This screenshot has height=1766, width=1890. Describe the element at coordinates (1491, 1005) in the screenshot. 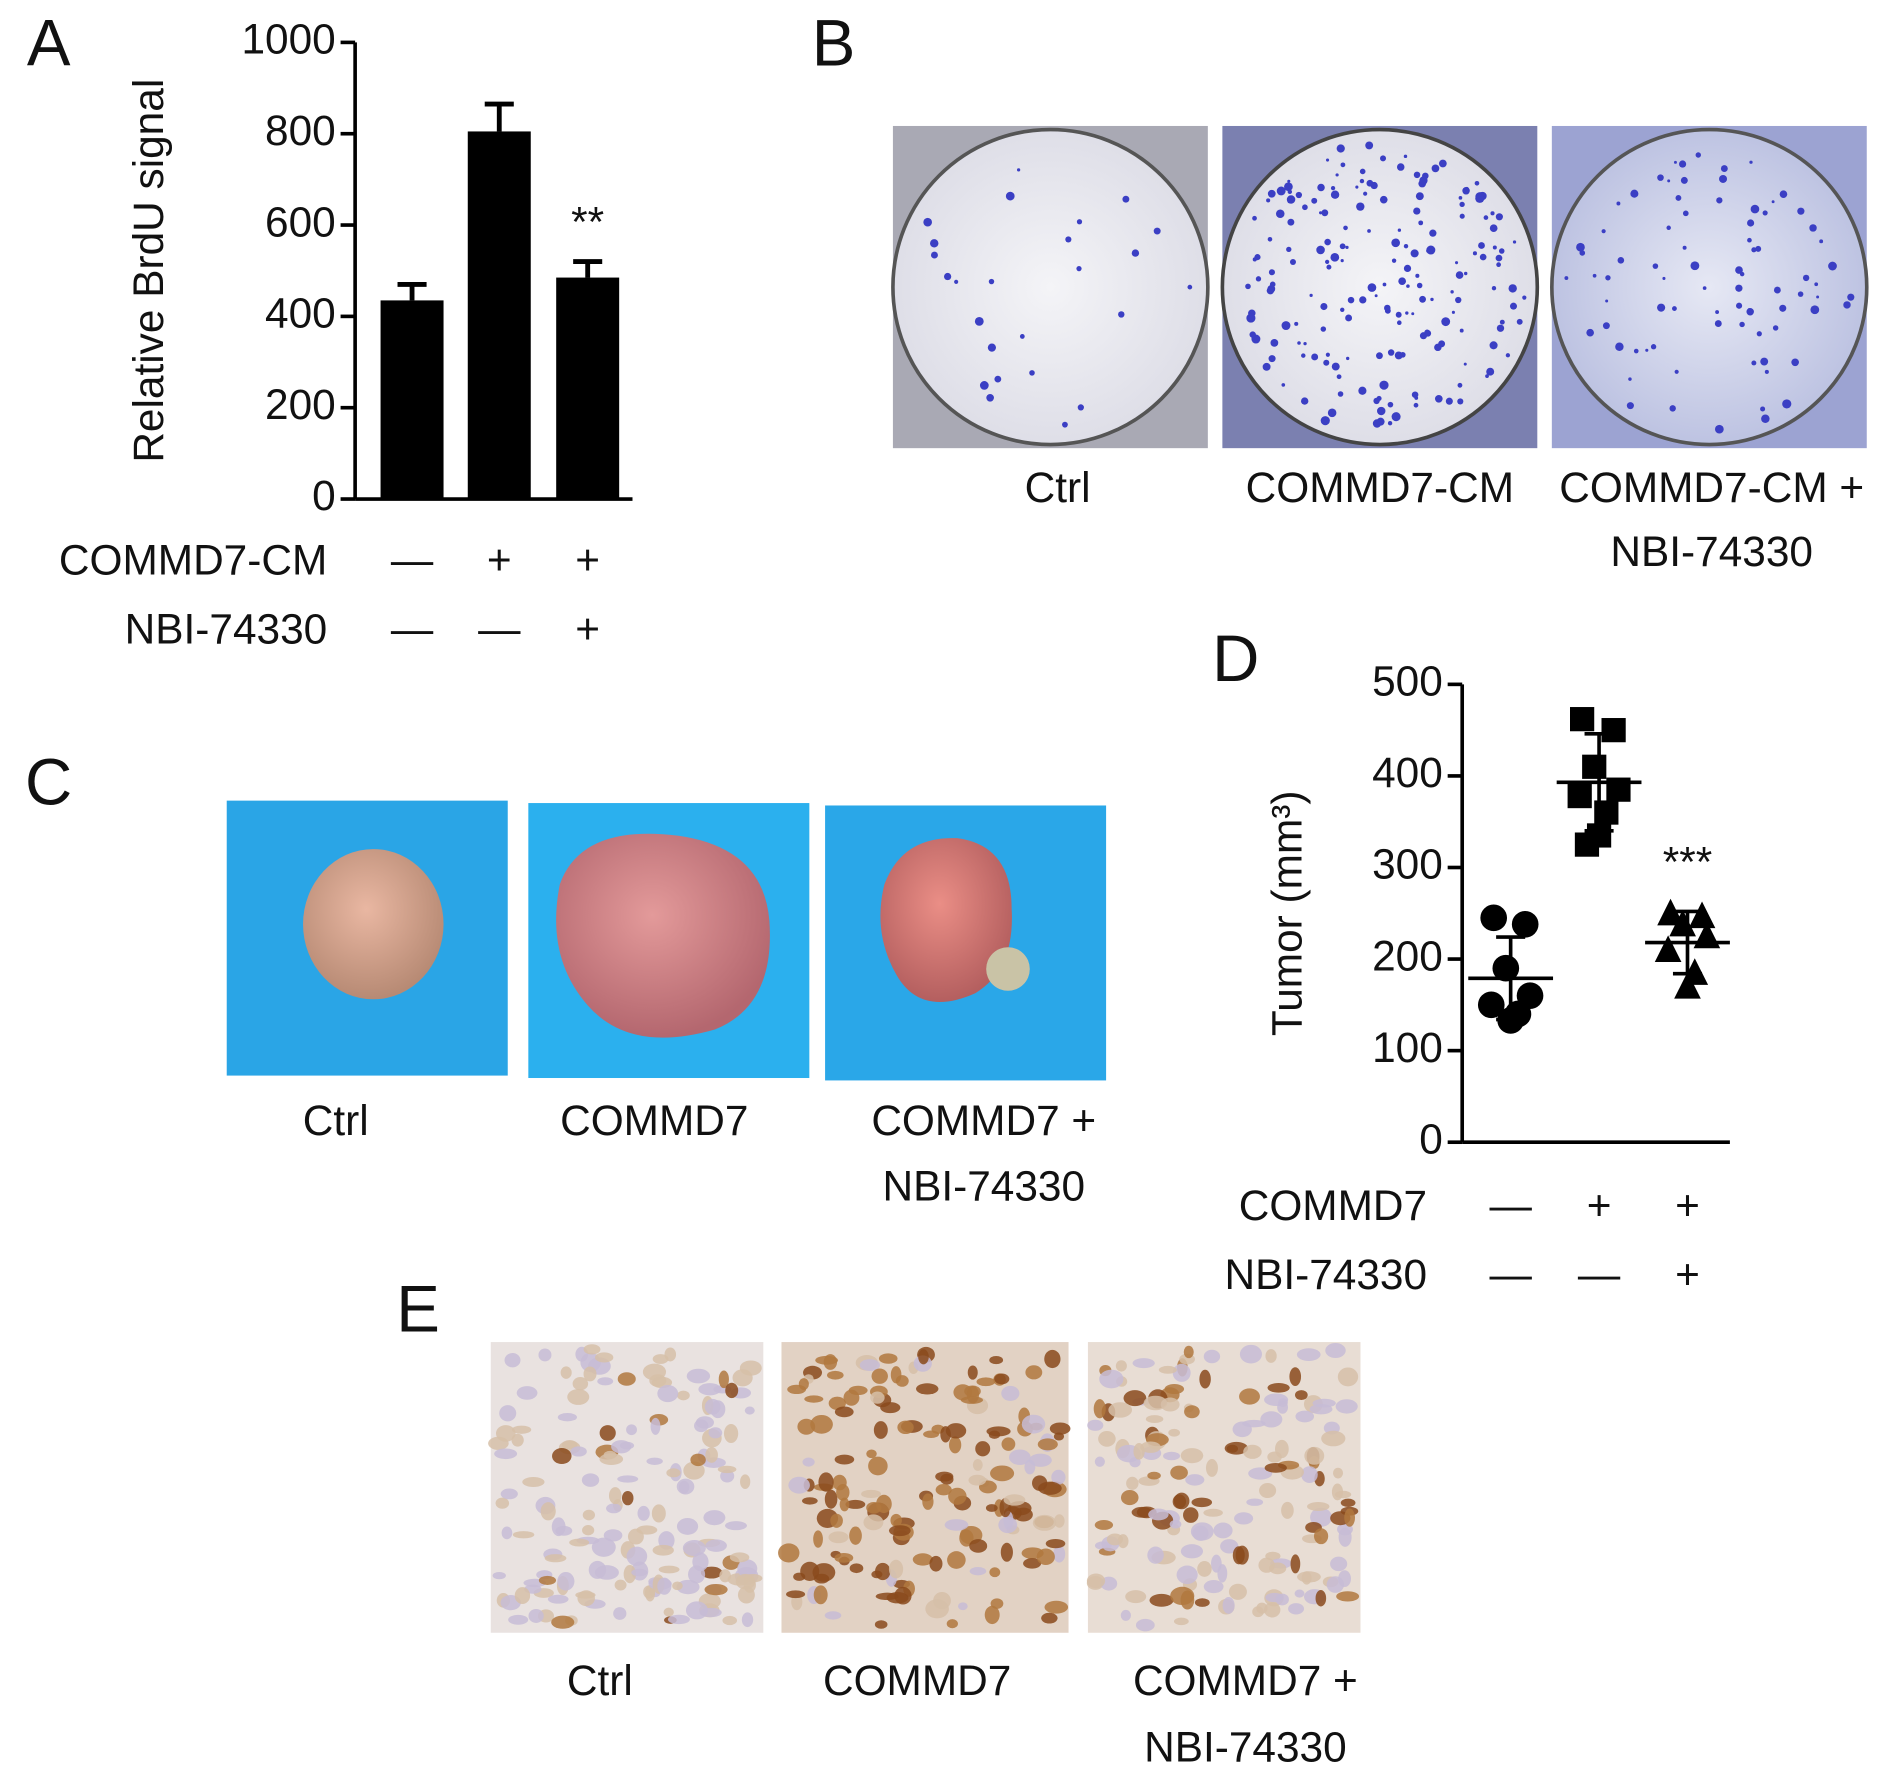

I see `point` at that location.